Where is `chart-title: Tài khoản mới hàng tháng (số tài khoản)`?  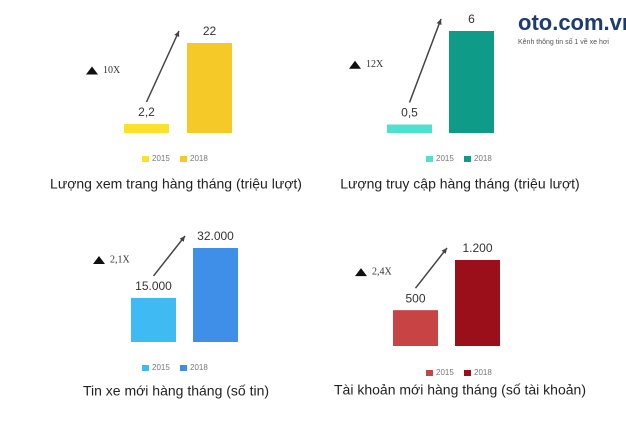 chart-title: Tài khoản mới hàng tháng (số tài khoản) is located at coordinates (460, 390).